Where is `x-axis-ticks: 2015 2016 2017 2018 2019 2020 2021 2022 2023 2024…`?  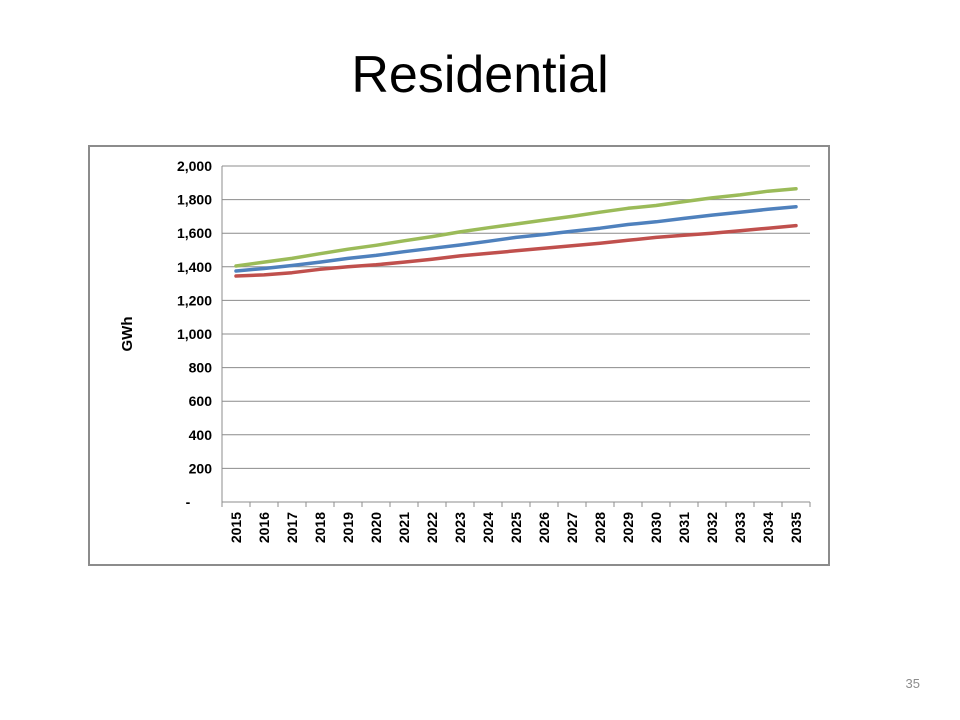
x-axis-ticks: 2015 2016 2017 2018 2019 2020 2021 2022 2023 2024… is located at coordinates (516, 527).